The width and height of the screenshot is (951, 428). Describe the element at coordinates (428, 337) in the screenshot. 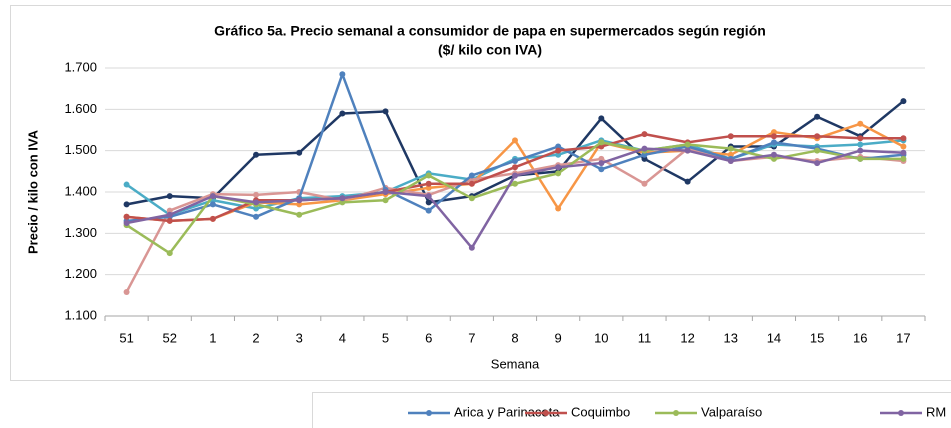

I see `x-tick-label: 6` at that location.